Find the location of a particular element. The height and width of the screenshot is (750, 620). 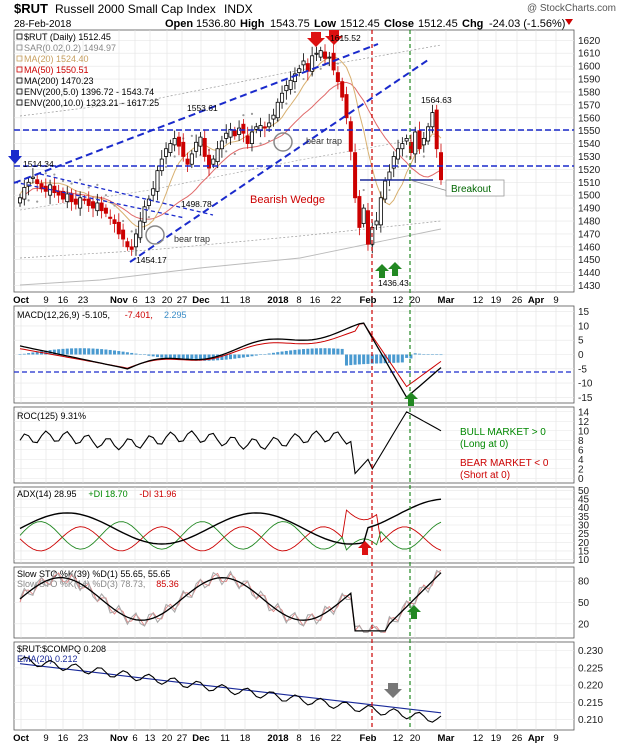

legend-entry: ENV(200,10.0) 1323.21 - 1617.25 is located at coordinates (91, 103).